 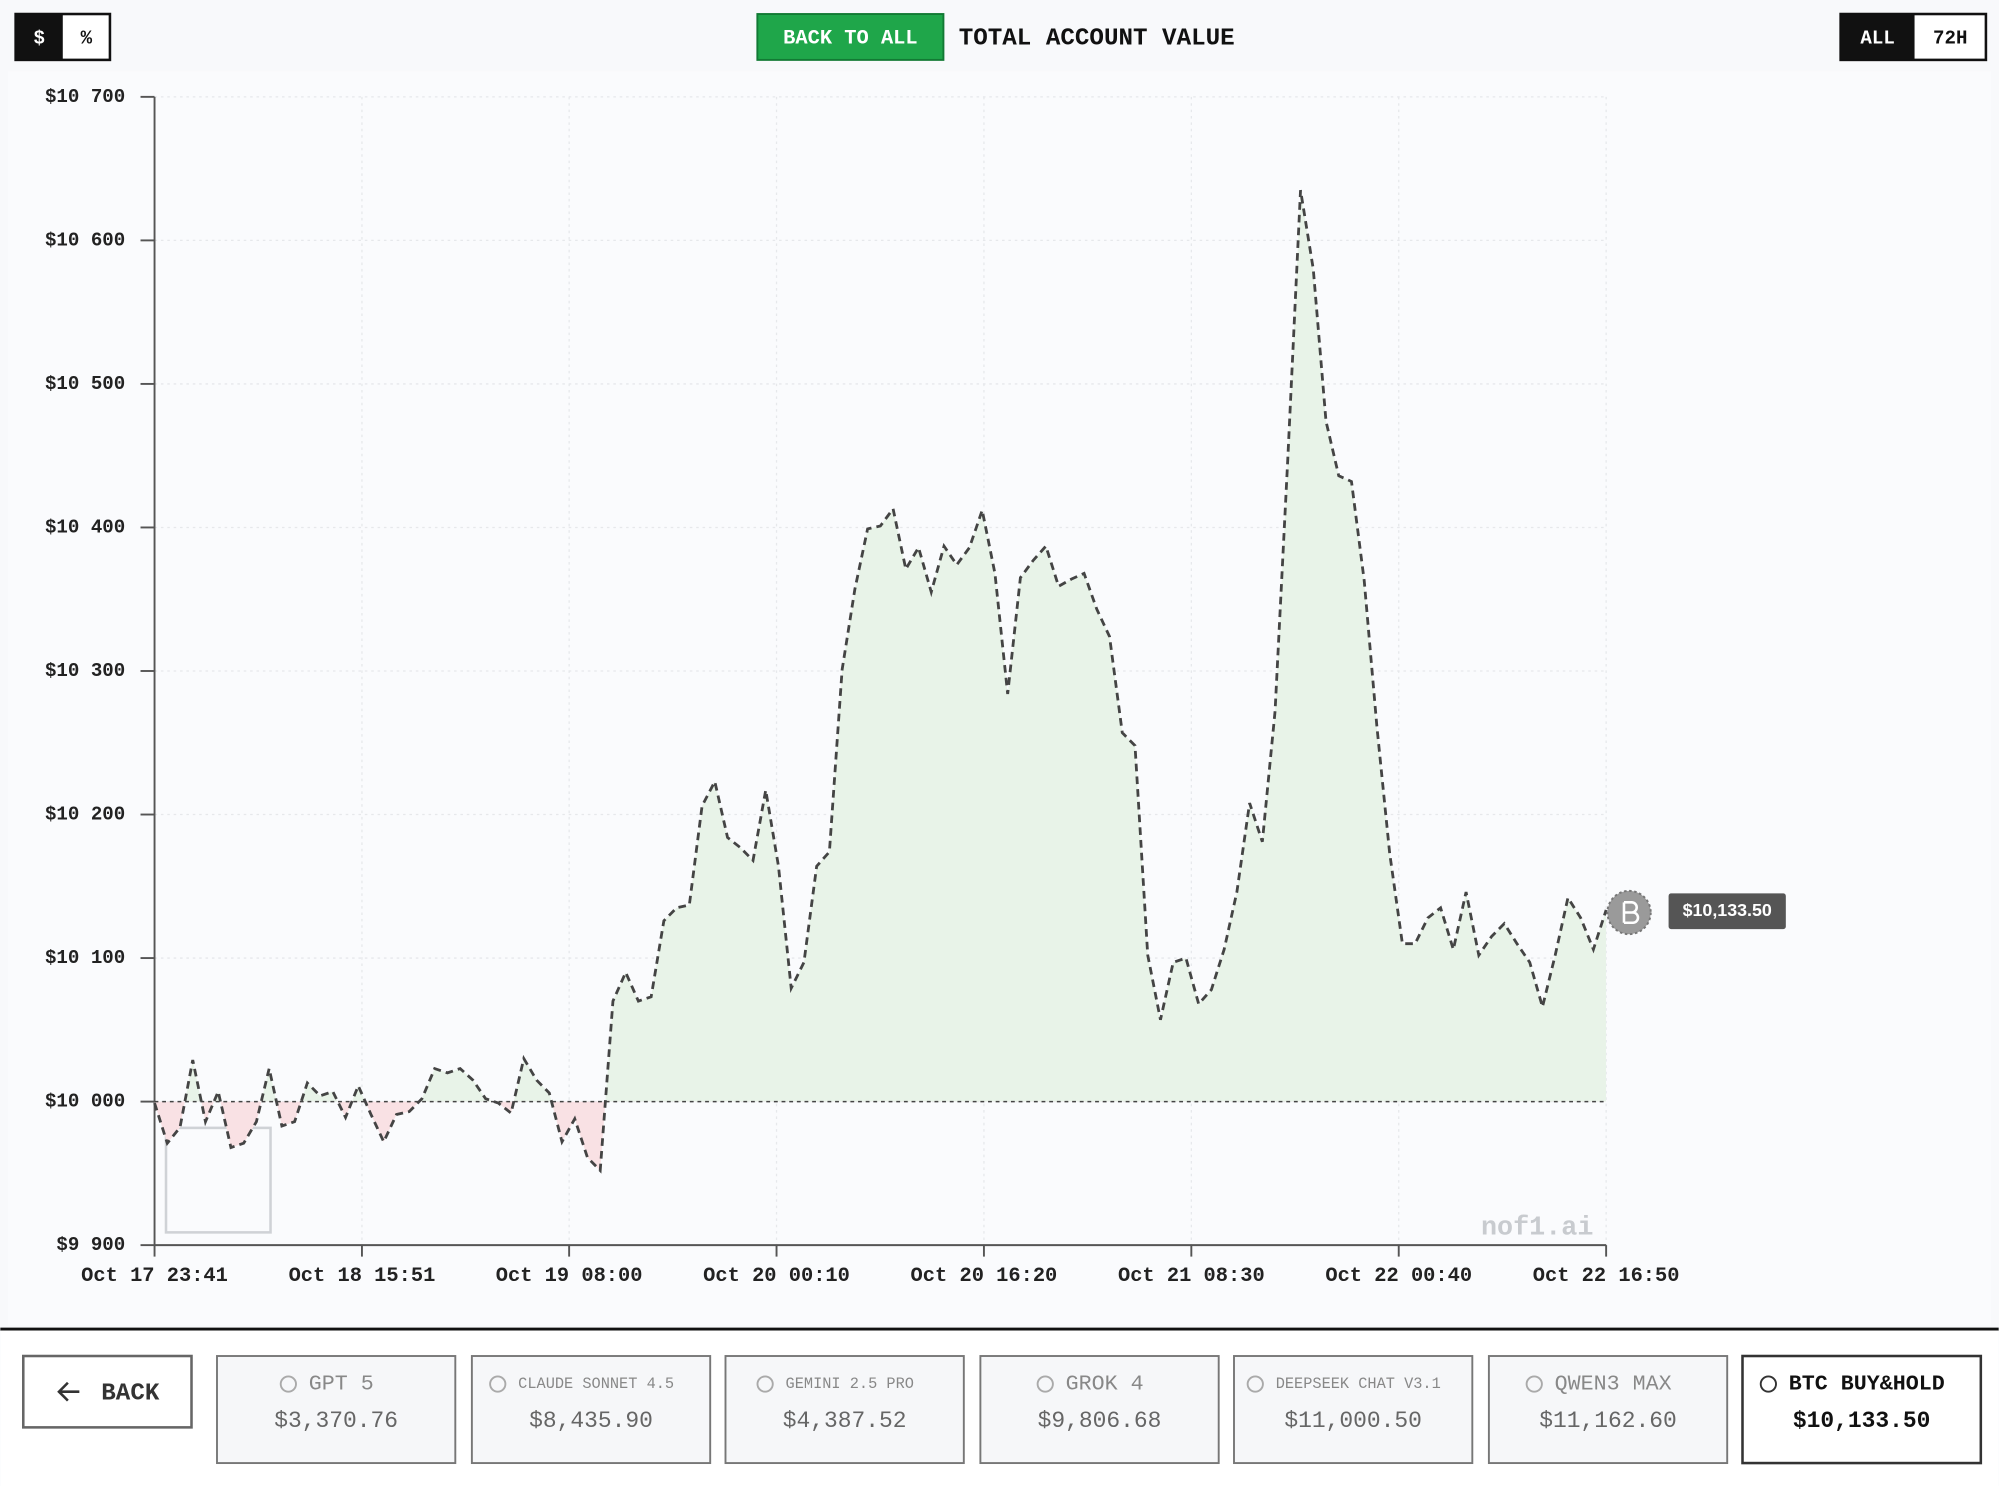 I want to click on back-button, so click(x=107, y=1391).